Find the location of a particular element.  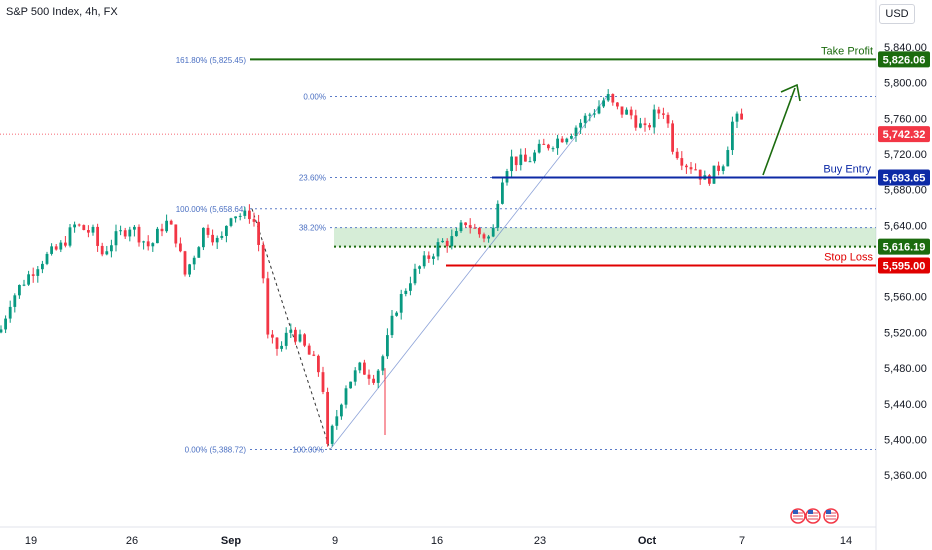

chart-title: S&P 500 Index, 4h, FX is located at coordinates (62, 12).